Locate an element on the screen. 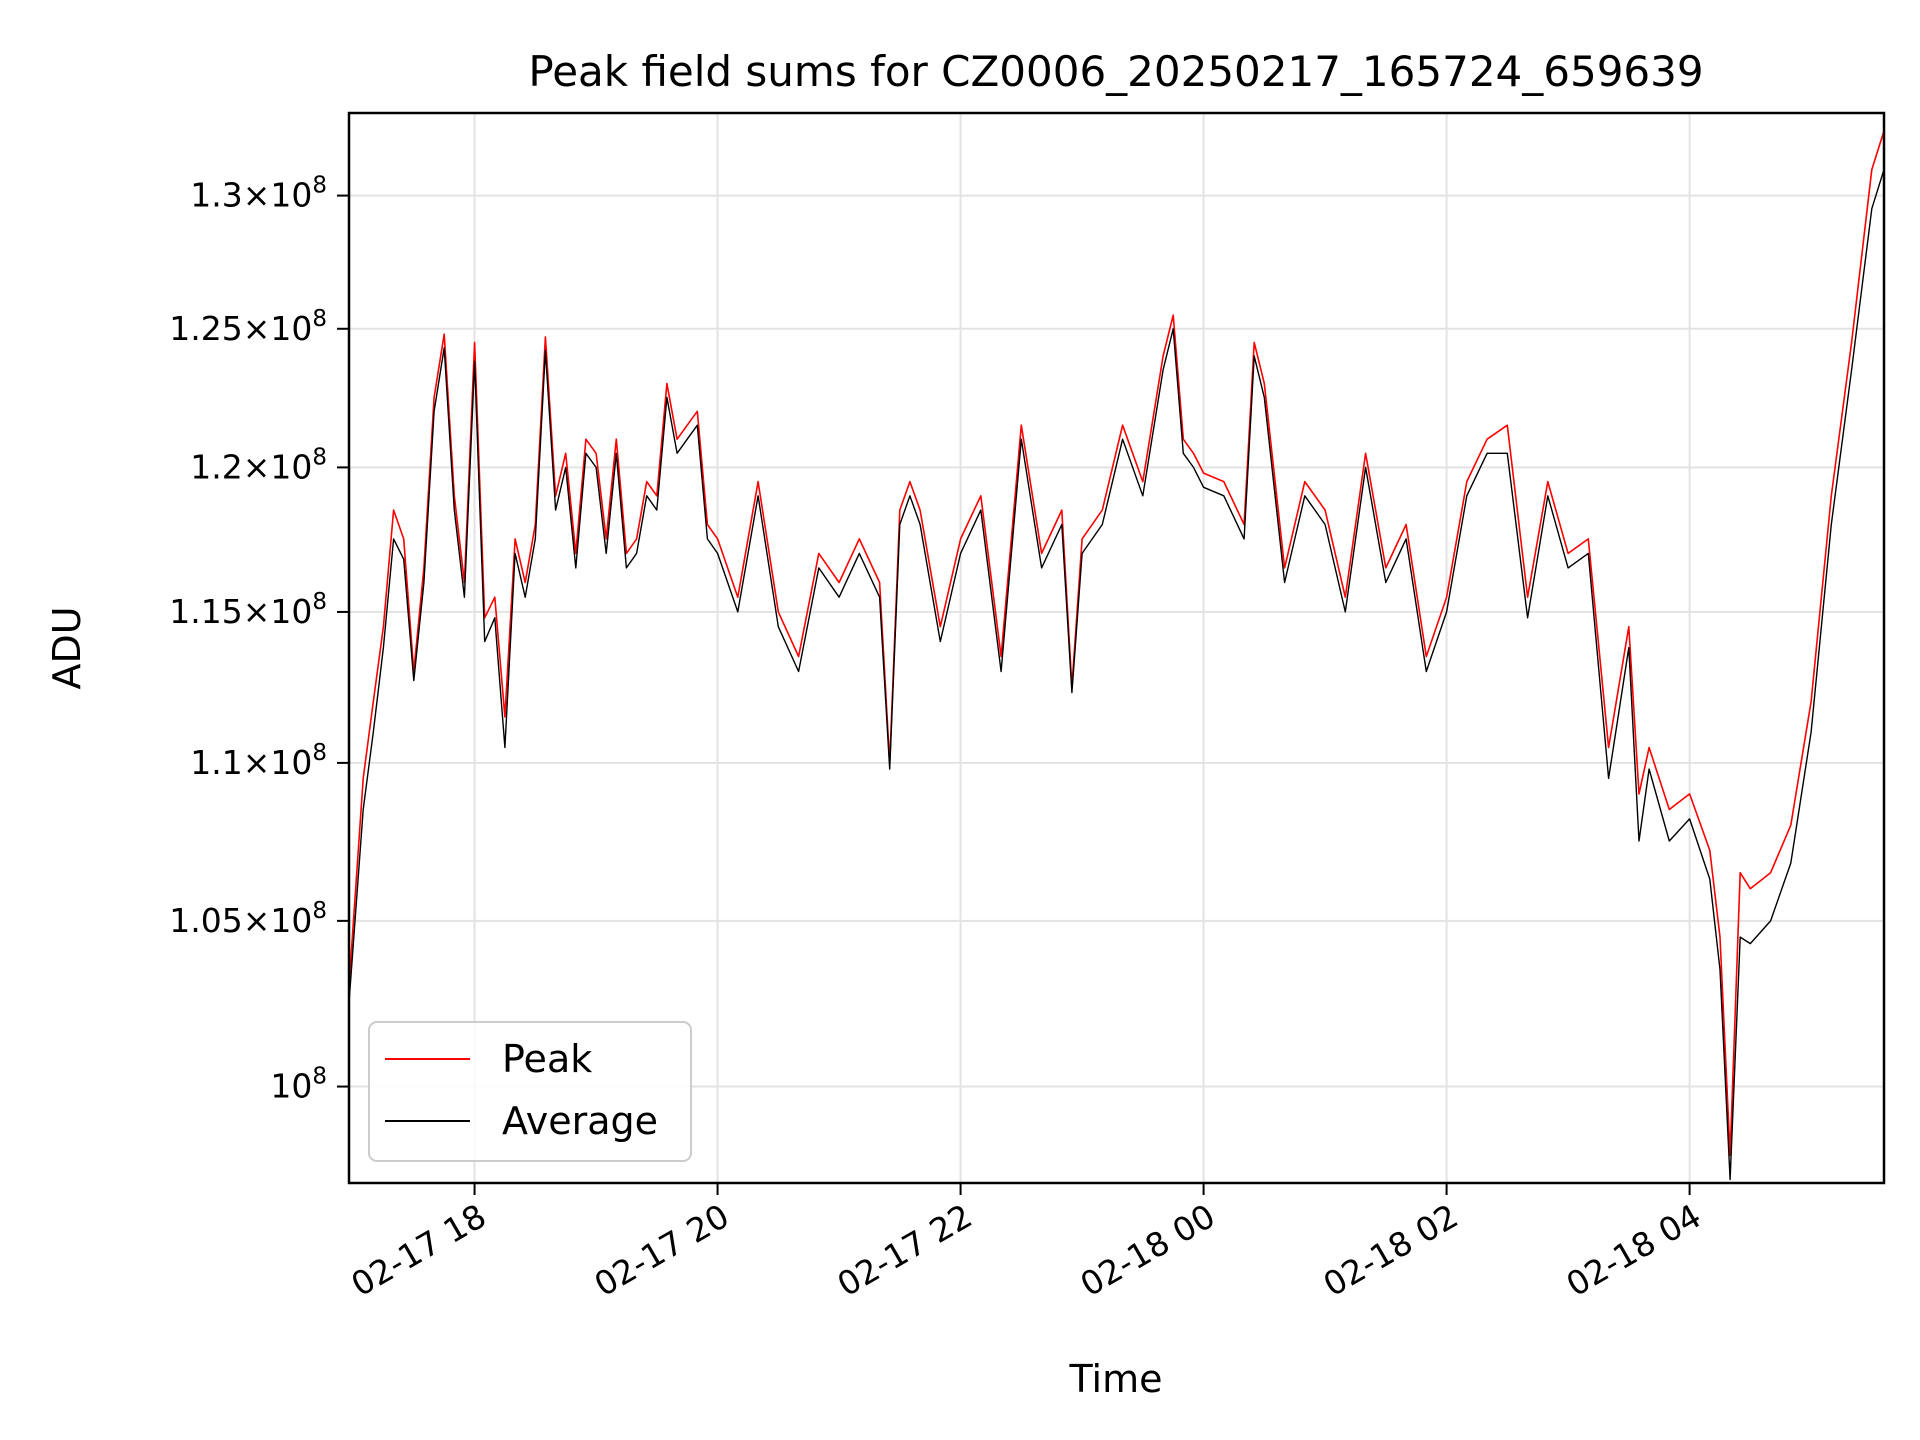 The height and width of the screenshot is (1440, 1920). x-tick-label-2: 02-17 22 is located at coordinates (905, 1250).